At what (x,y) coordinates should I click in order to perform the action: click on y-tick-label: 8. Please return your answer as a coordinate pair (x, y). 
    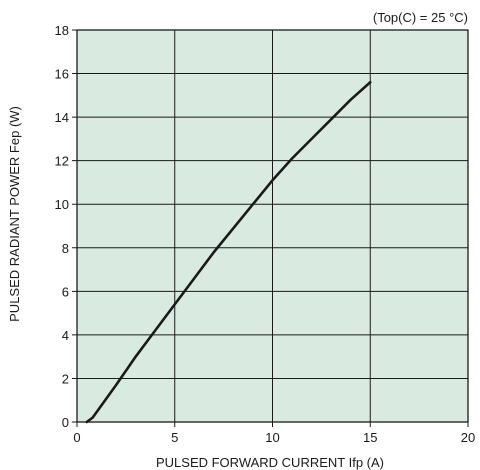
    Looking at the image, I should click on (65, 248).